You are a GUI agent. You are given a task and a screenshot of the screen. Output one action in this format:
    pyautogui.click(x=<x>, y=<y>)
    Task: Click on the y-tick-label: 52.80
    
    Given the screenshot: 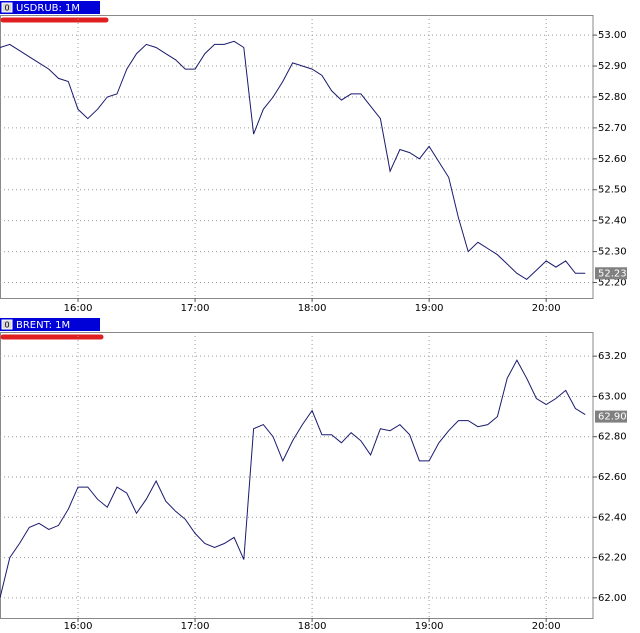 What is the action you would take?
    pyautogui.click(x=612, y=97)
    